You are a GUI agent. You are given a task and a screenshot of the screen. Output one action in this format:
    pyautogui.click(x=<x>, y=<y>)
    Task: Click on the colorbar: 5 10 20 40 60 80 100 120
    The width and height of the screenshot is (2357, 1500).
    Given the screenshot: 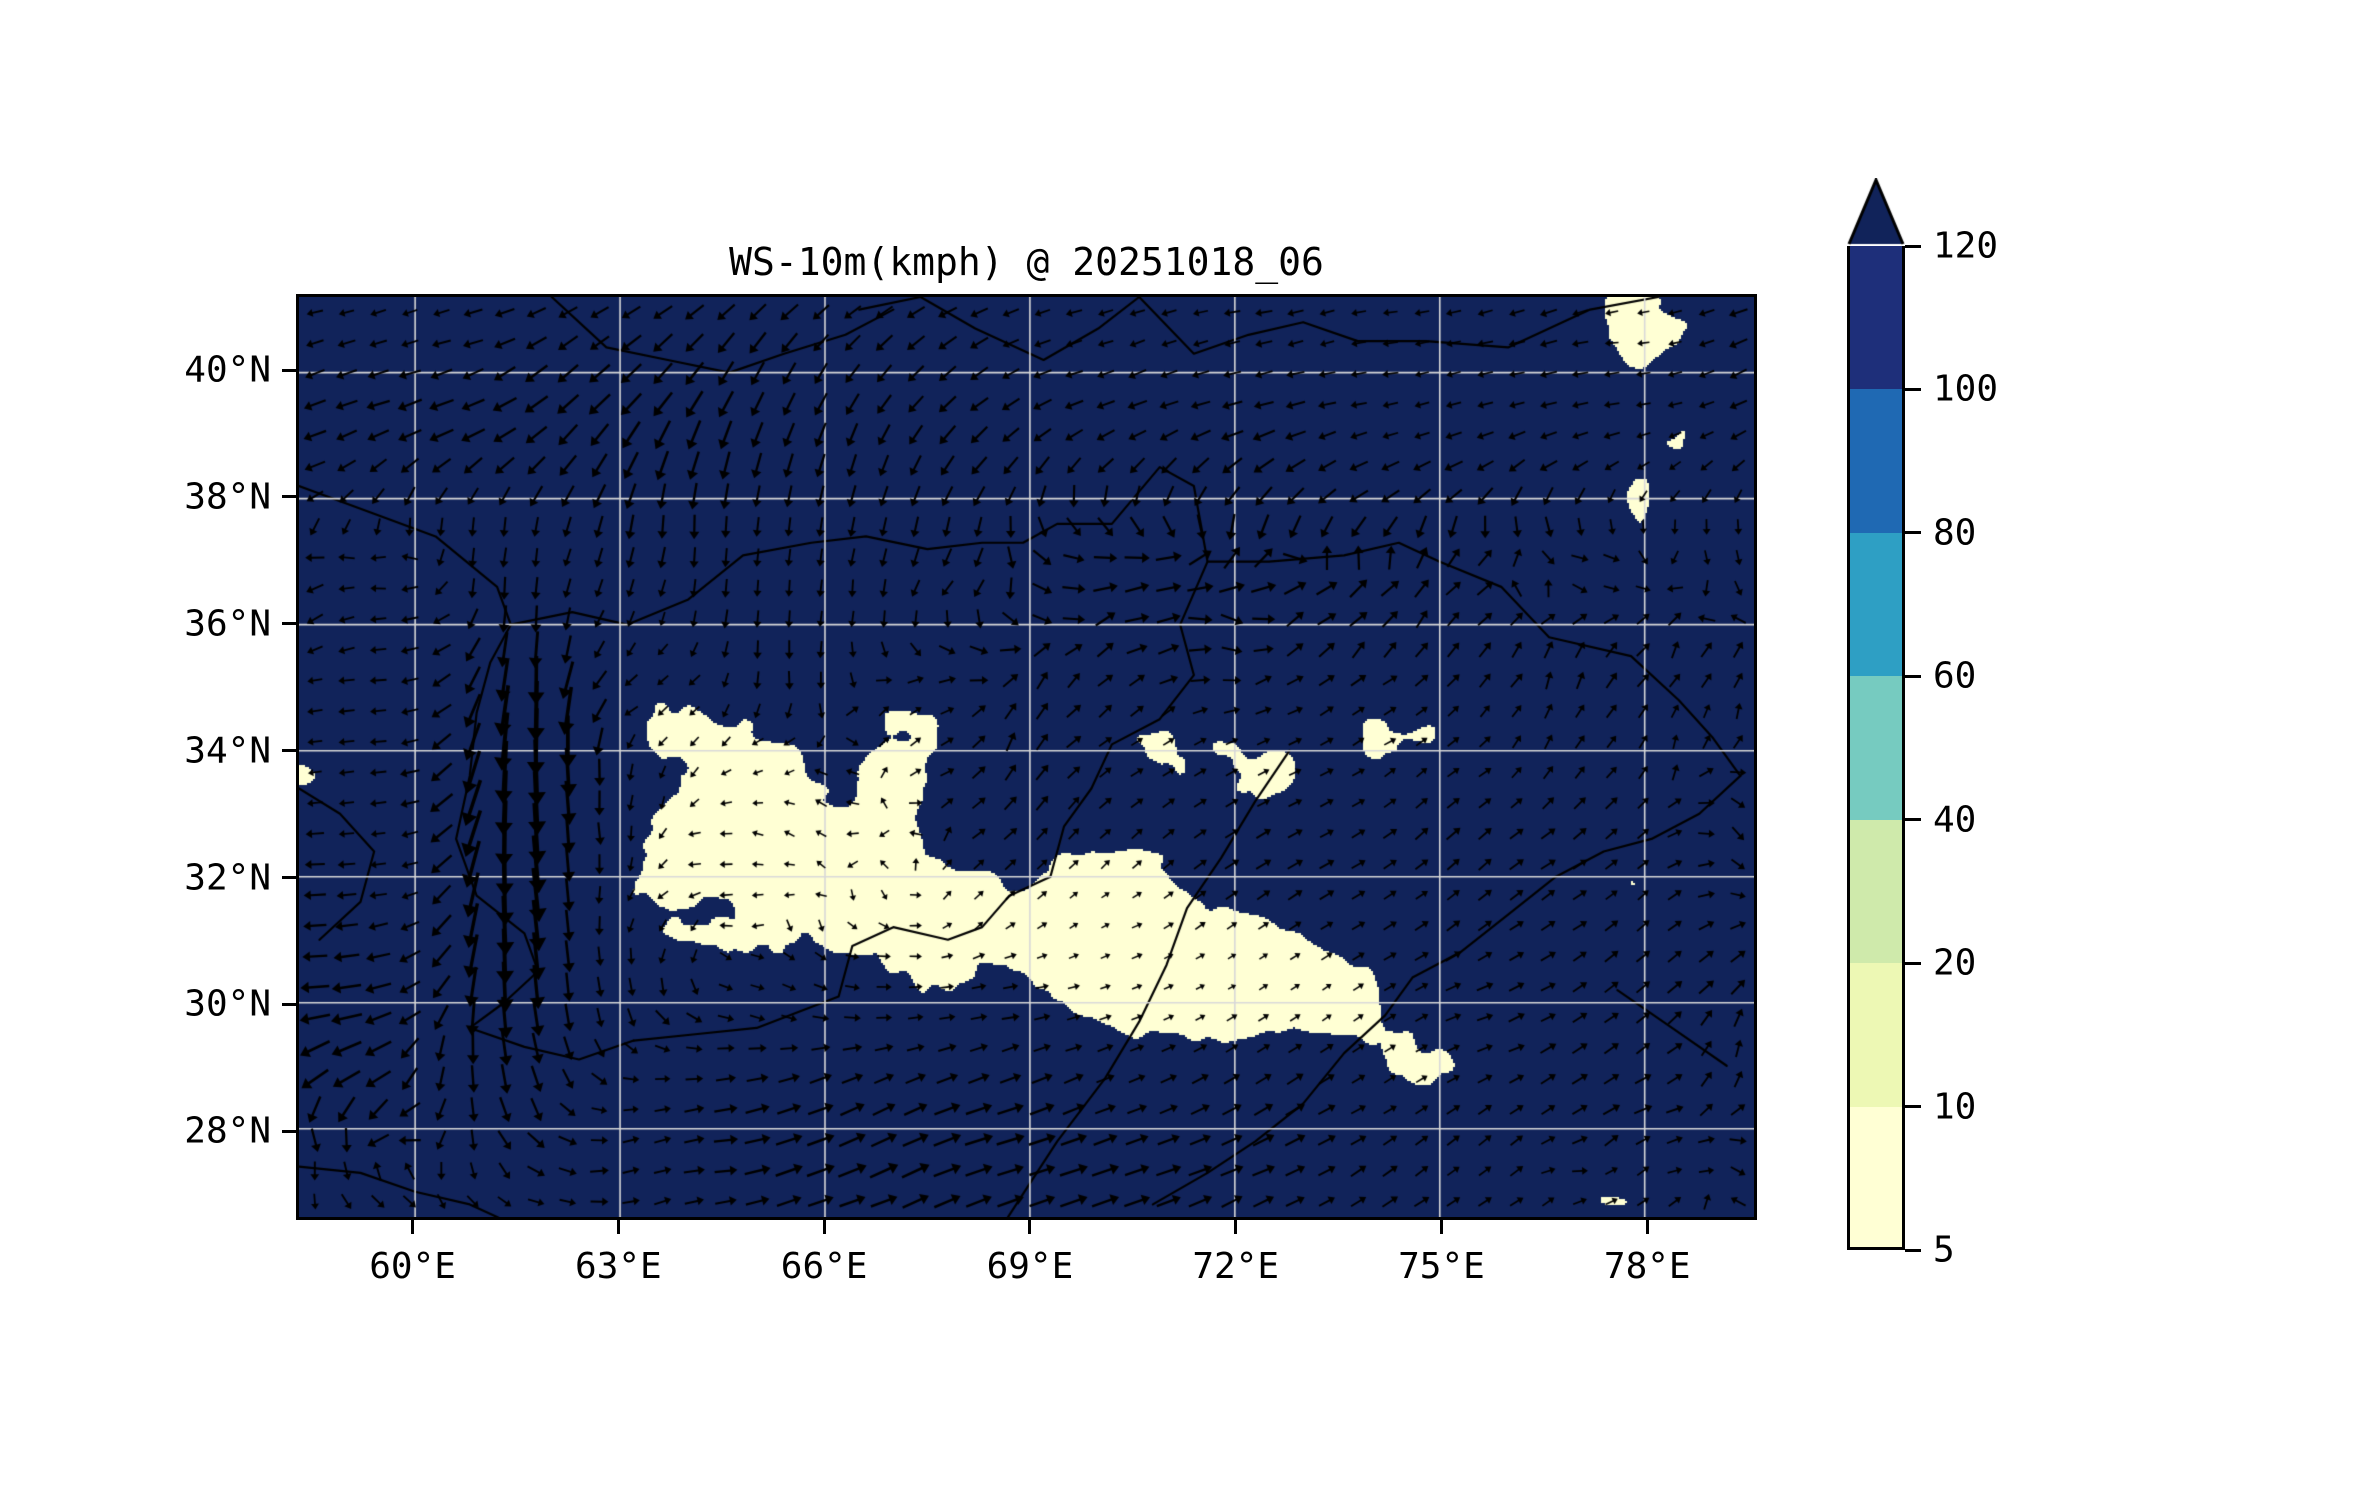 What is the action you would take?
    pyautogui.click(x=1922, y=724)
    